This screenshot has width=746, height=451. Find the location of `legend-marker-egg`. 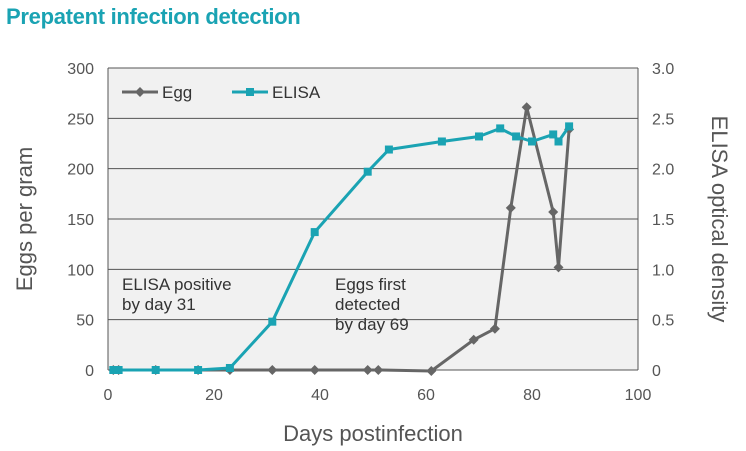

legend-marker-egg is located at coordinates (140, 92).